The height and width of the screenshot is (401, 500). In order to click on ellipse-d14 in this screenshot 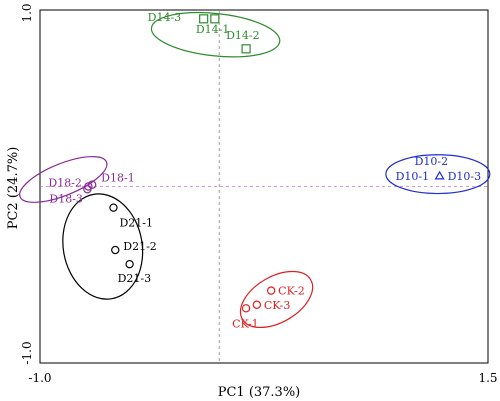, I will do `click(215, 34)`.